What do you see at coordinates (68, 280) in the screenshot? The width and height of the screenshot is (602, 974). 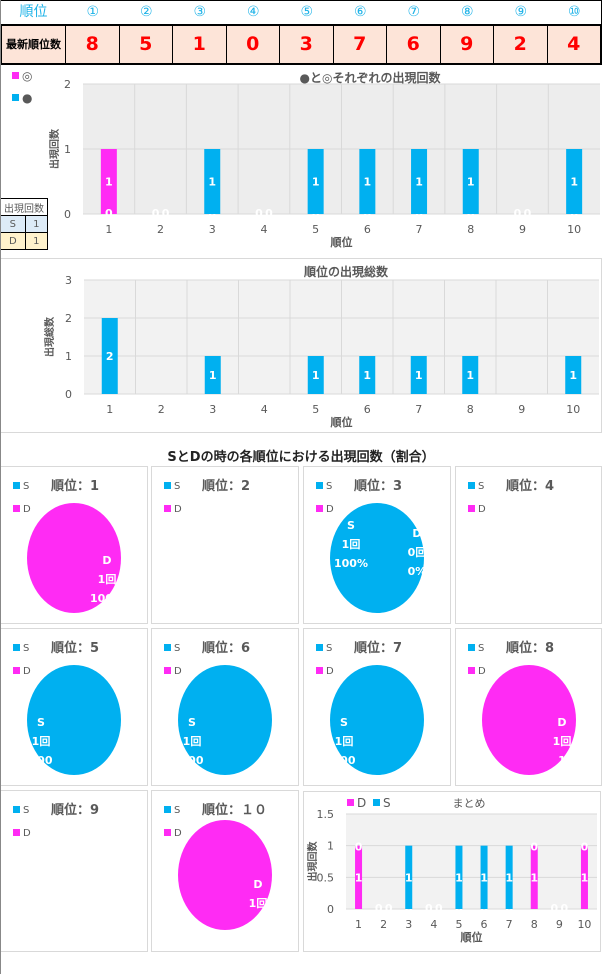 I see `y-tick-label: 3` at bounding box center [68, 280].